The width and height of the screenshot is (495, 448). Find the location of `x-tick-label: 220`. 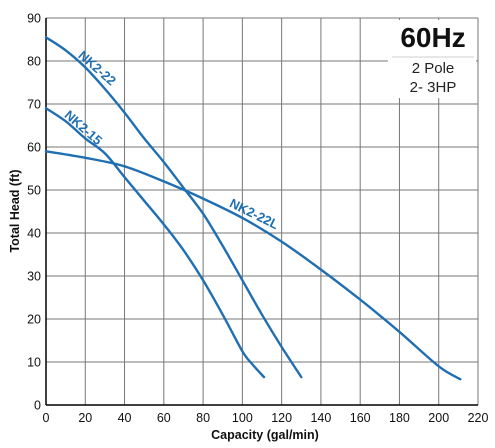

x-tick-label: 220 is located at coordinates (478, 418).